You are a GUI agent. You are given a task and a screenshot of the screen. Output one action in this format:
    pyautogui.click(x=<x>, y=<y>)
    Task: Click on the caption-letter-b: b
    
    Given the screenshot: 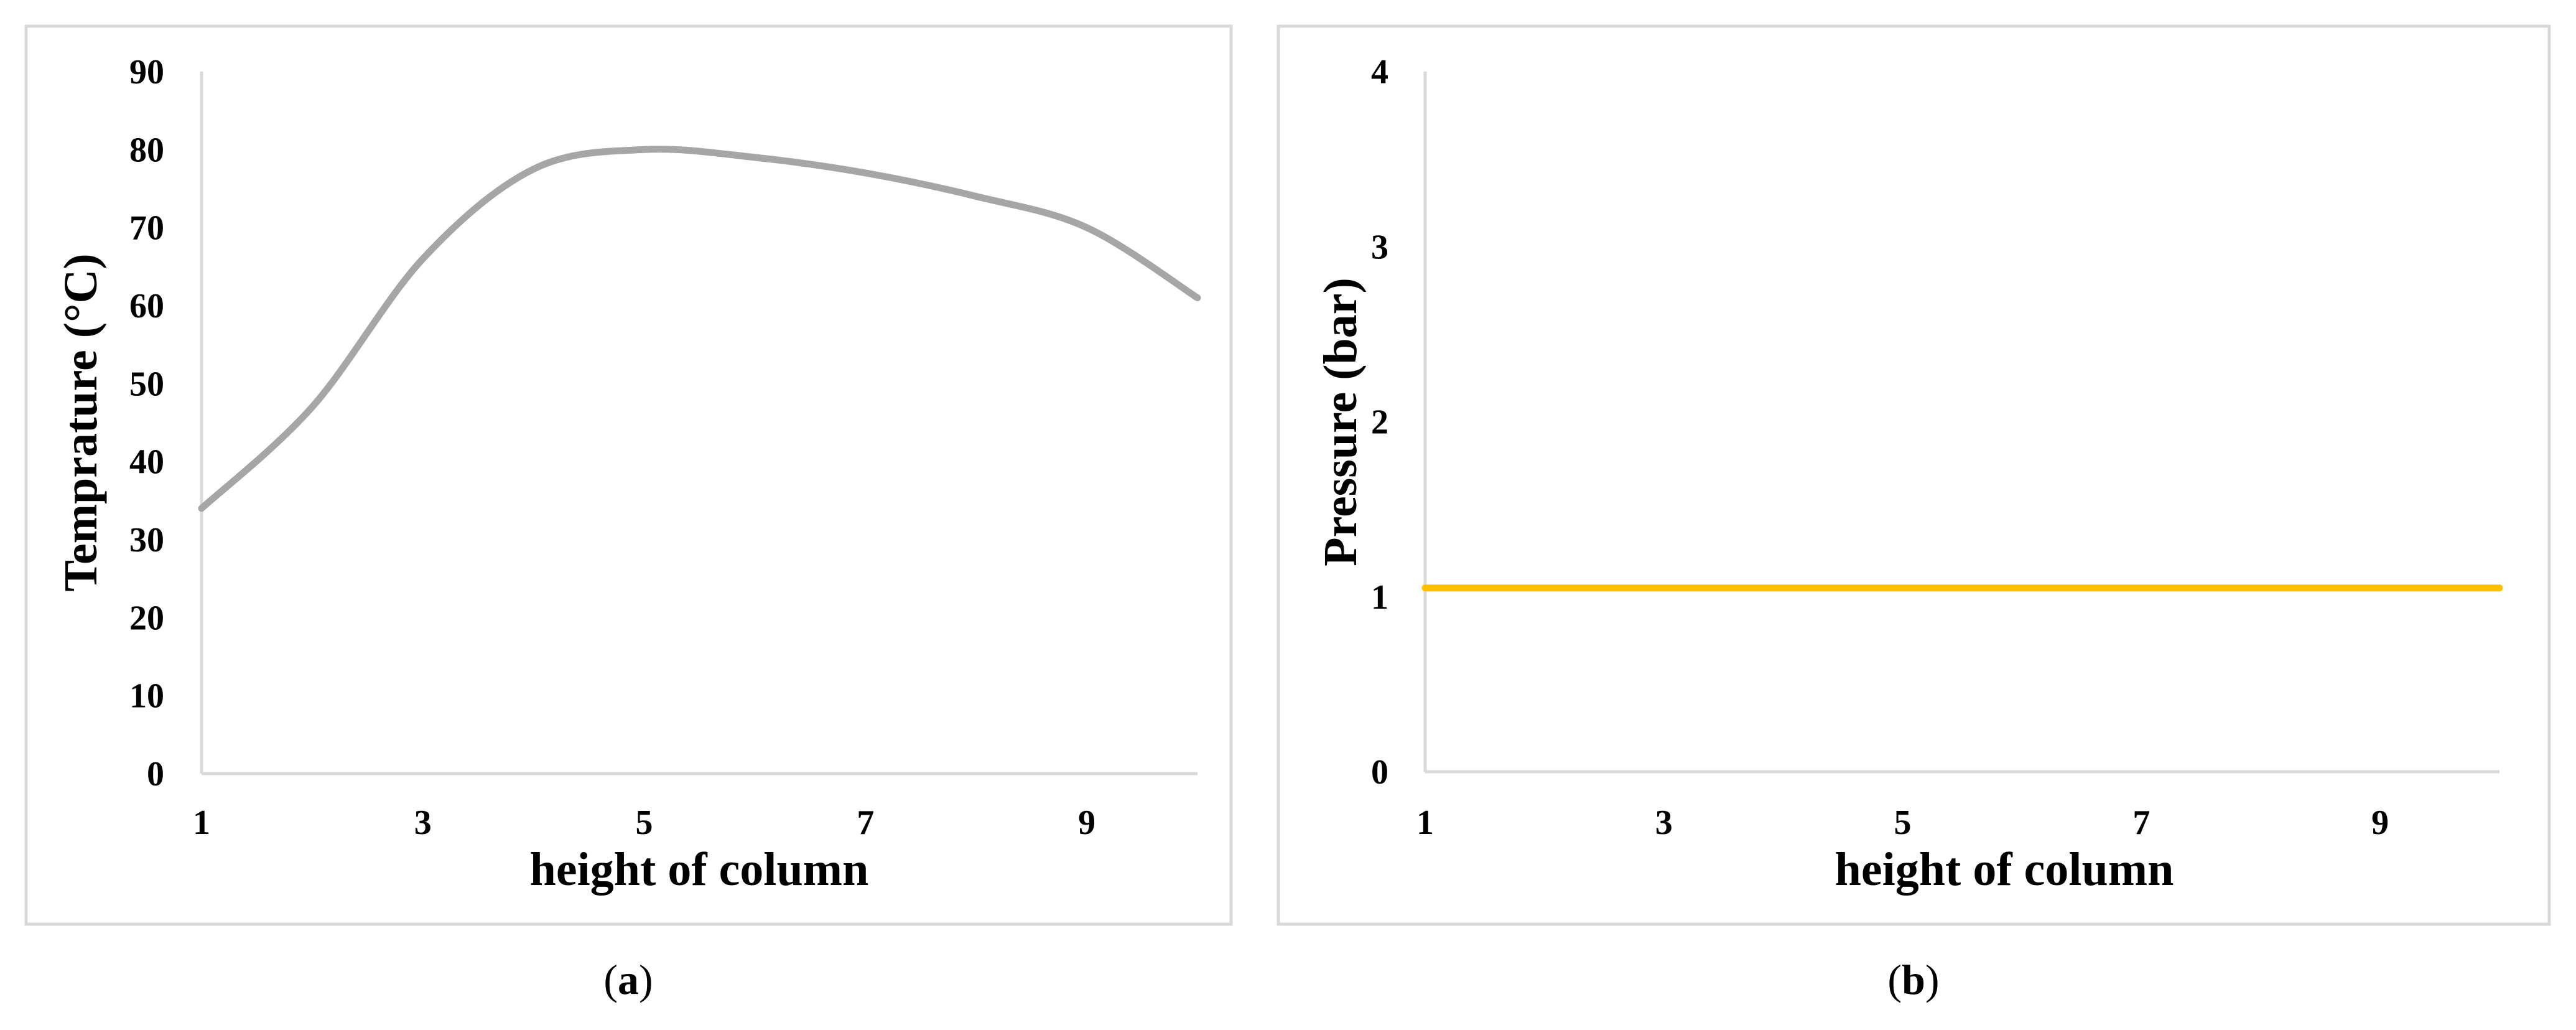 What is the action you would take?
    pyautogui.click(x=1913, y=979)
    